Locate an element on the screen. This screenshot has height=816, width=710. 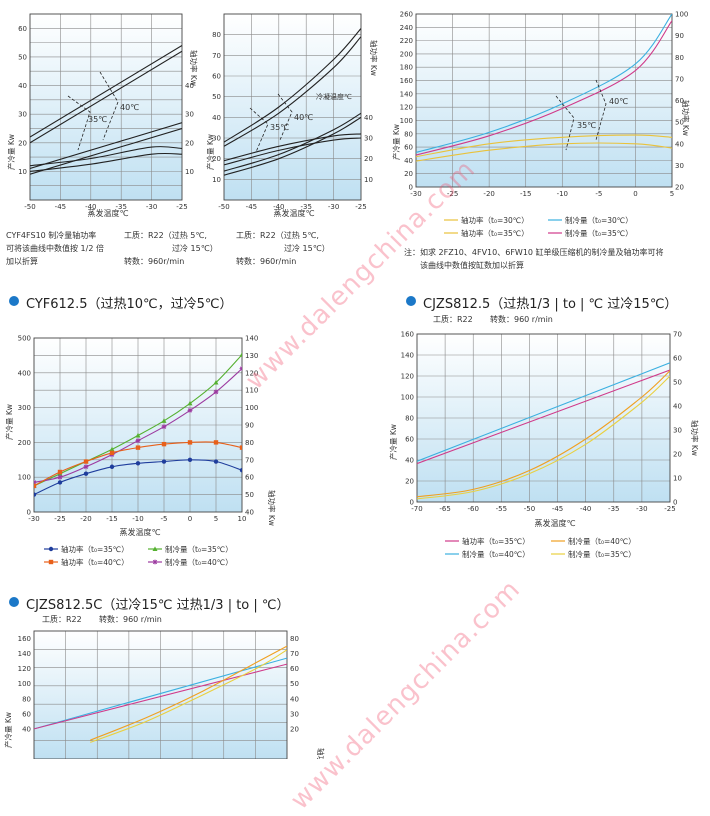
legend-label: 制冷量（t₀=35℃） is located at coordinates (602, 554).